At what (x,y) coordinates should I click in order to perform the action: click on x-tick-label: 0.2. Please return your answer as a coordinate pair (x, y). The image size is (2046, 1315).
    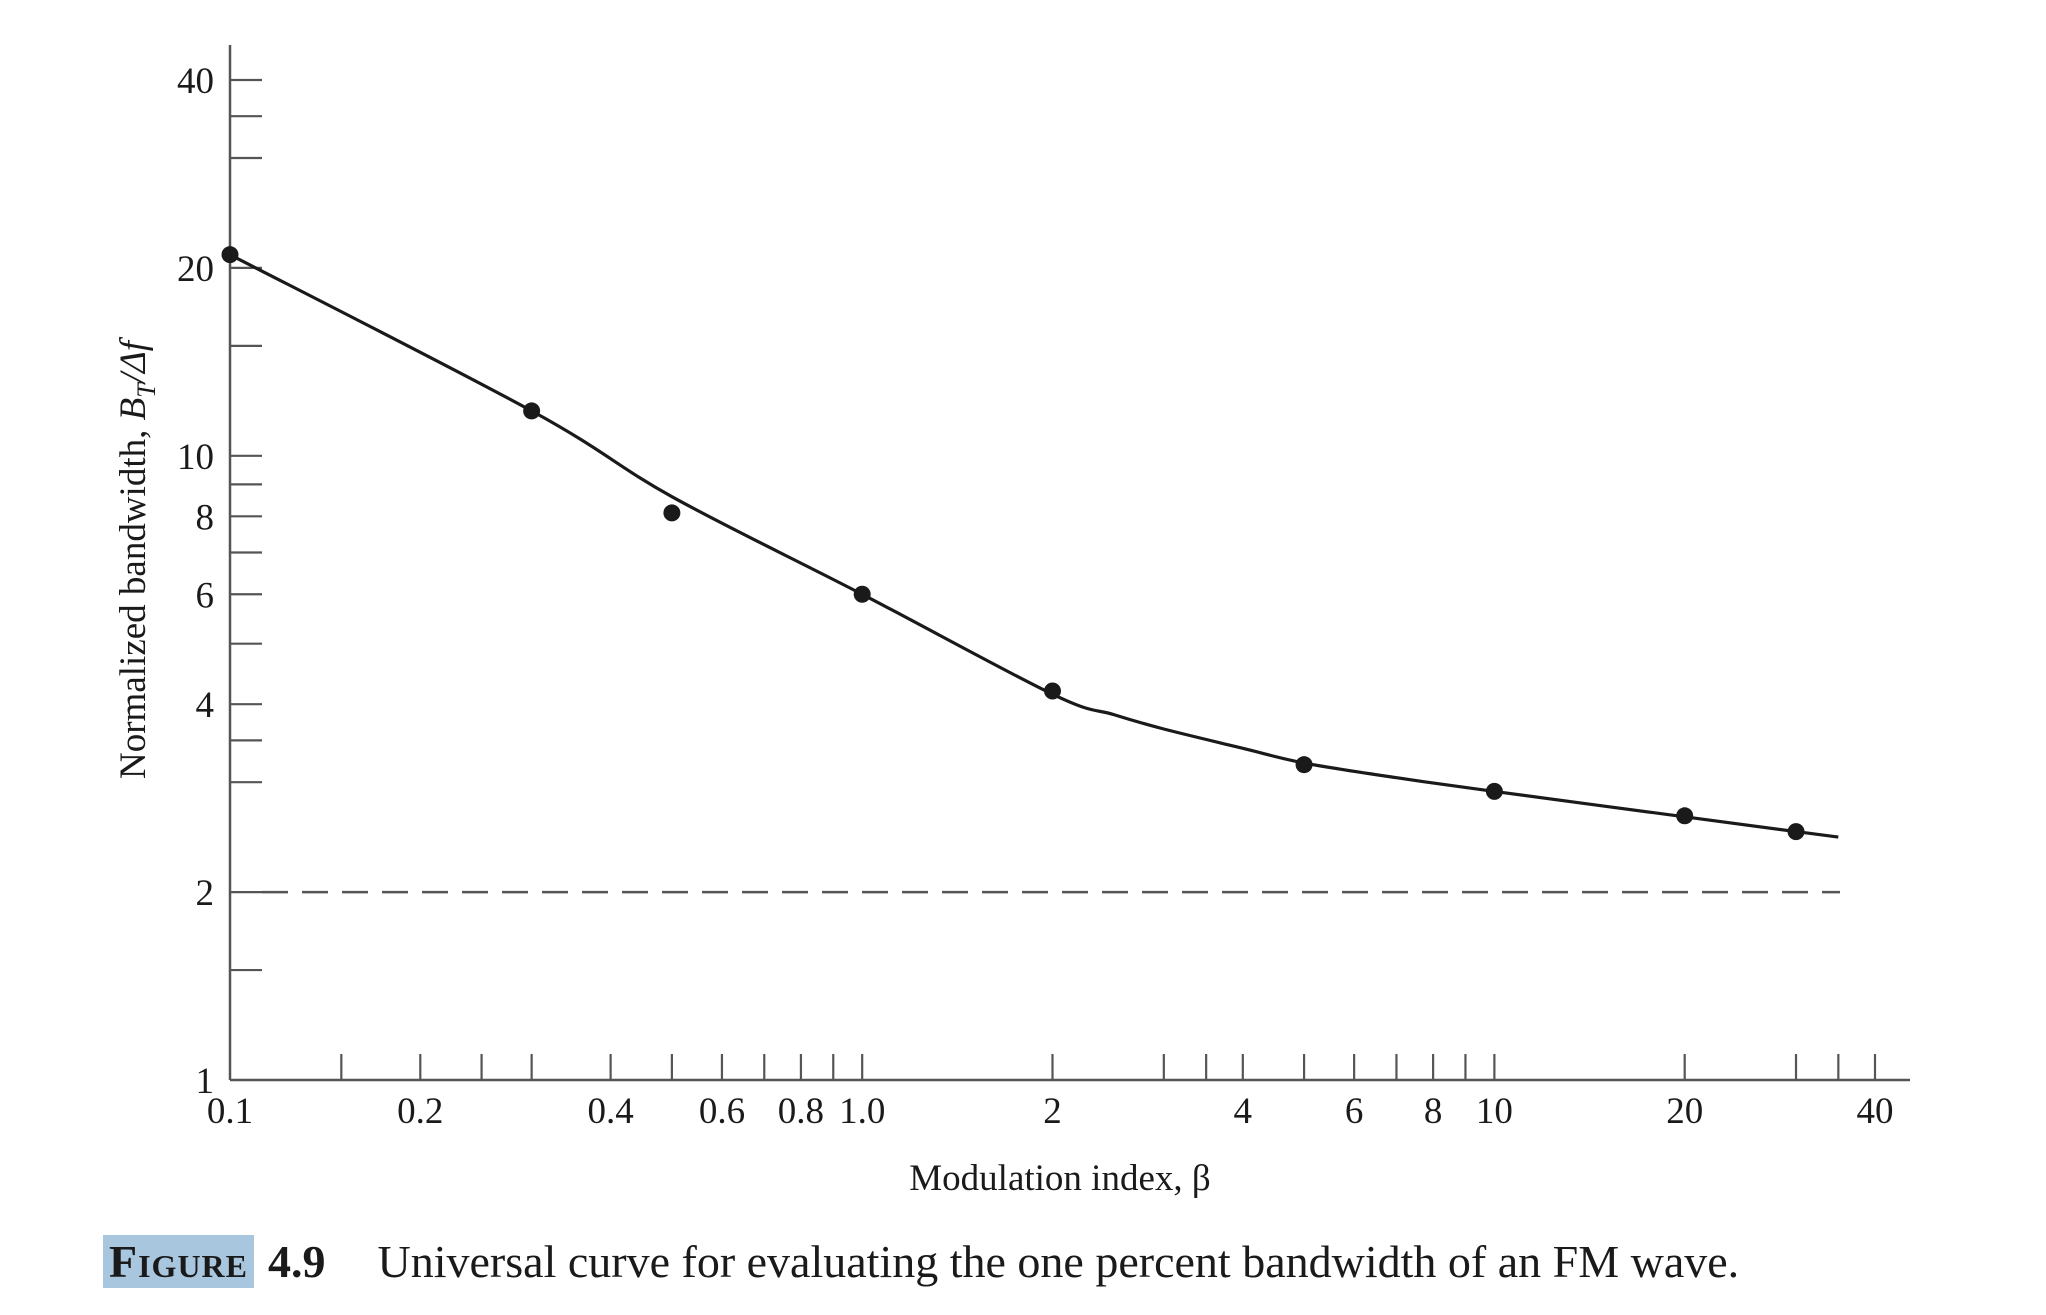
    Looking at the image, I should click on (420, 1111).